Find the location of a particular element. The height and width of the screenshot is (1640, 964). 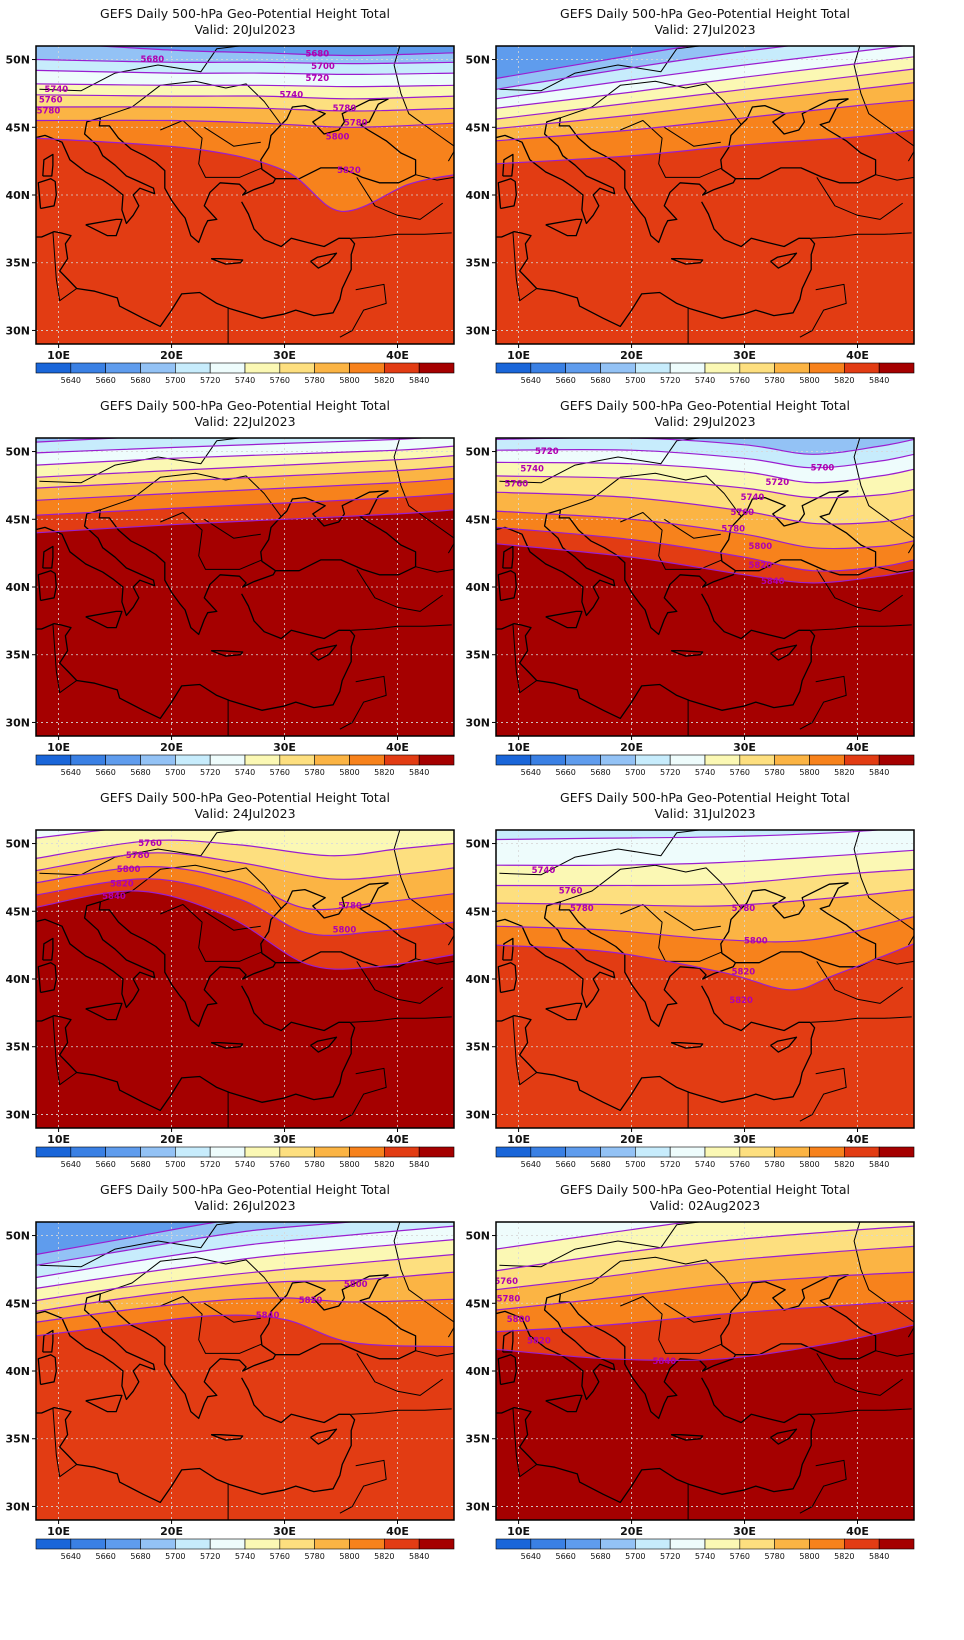

y-tick-label: 45N is located at coordinates (17, 519).